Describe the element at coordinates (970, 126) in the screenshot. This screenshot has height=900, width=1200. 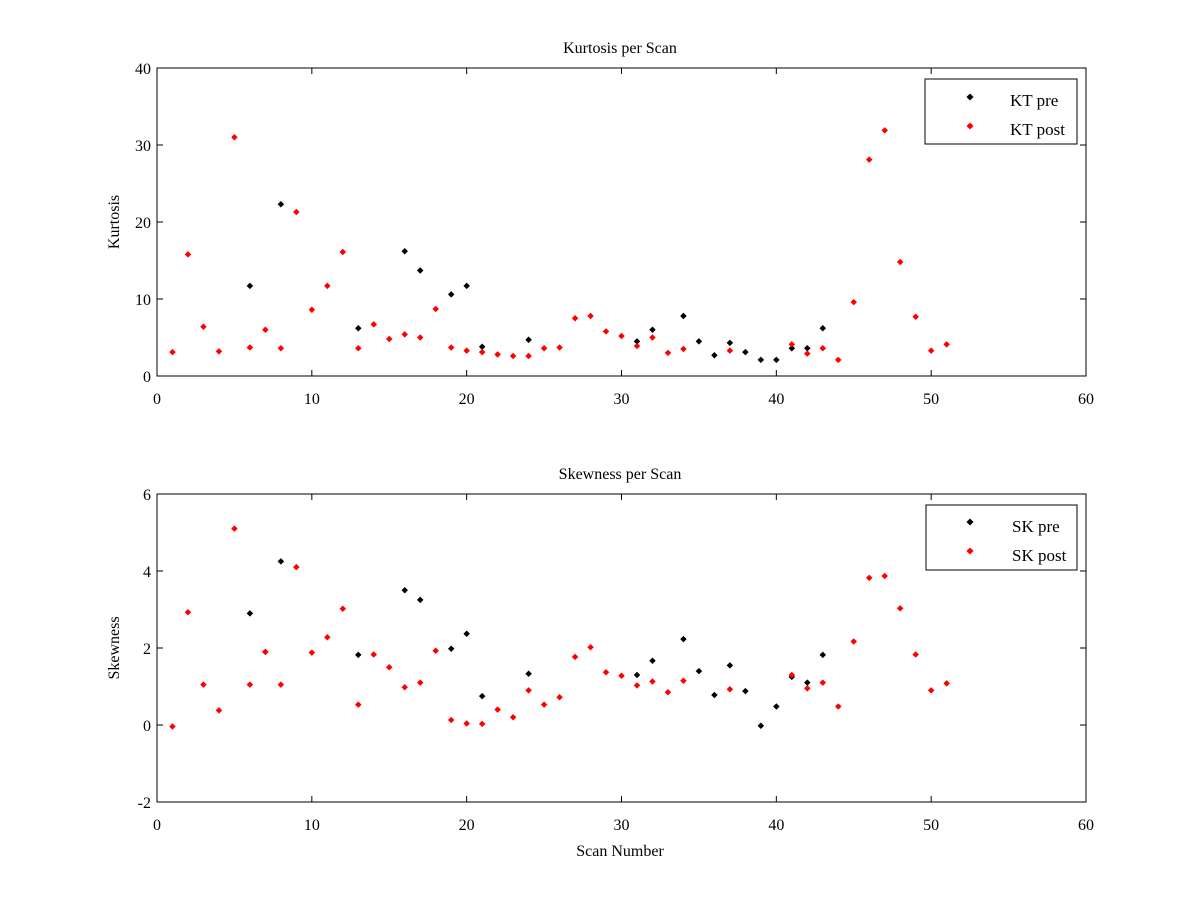
I see `legend-marker-kt-post` at that location.